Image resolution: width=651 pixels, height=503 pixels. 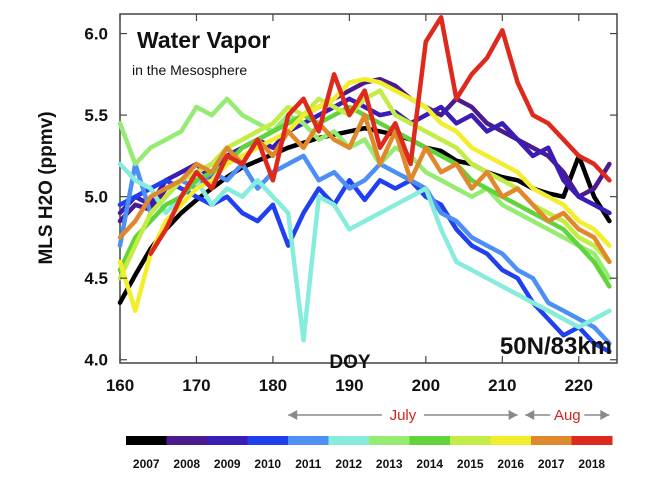 I want to click on legend-swatch-2018, so click(x=592, y=440).